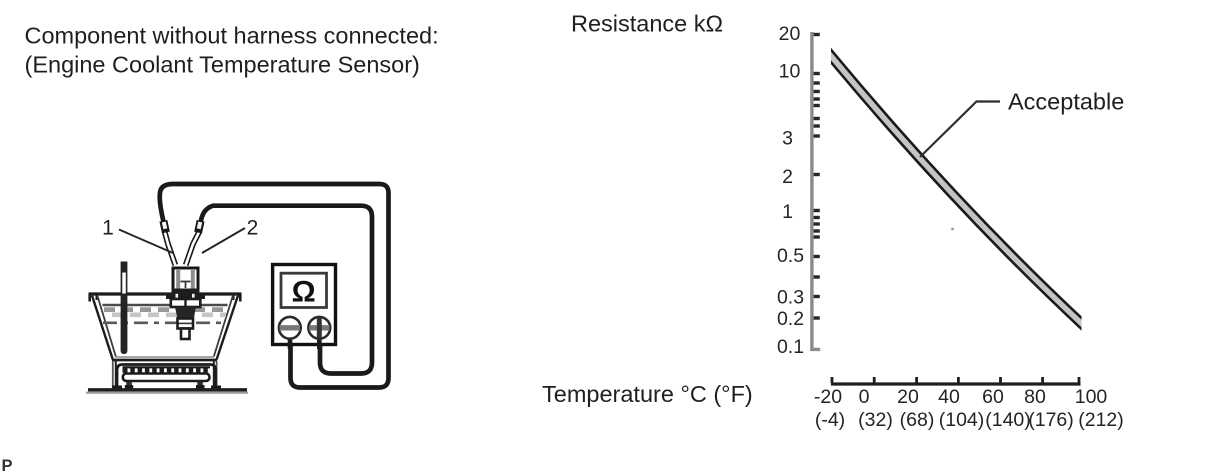  Describe the element at coordinates (647, 24) in the screenshot. I see `svg-text: Resistance kΩ` at that location.